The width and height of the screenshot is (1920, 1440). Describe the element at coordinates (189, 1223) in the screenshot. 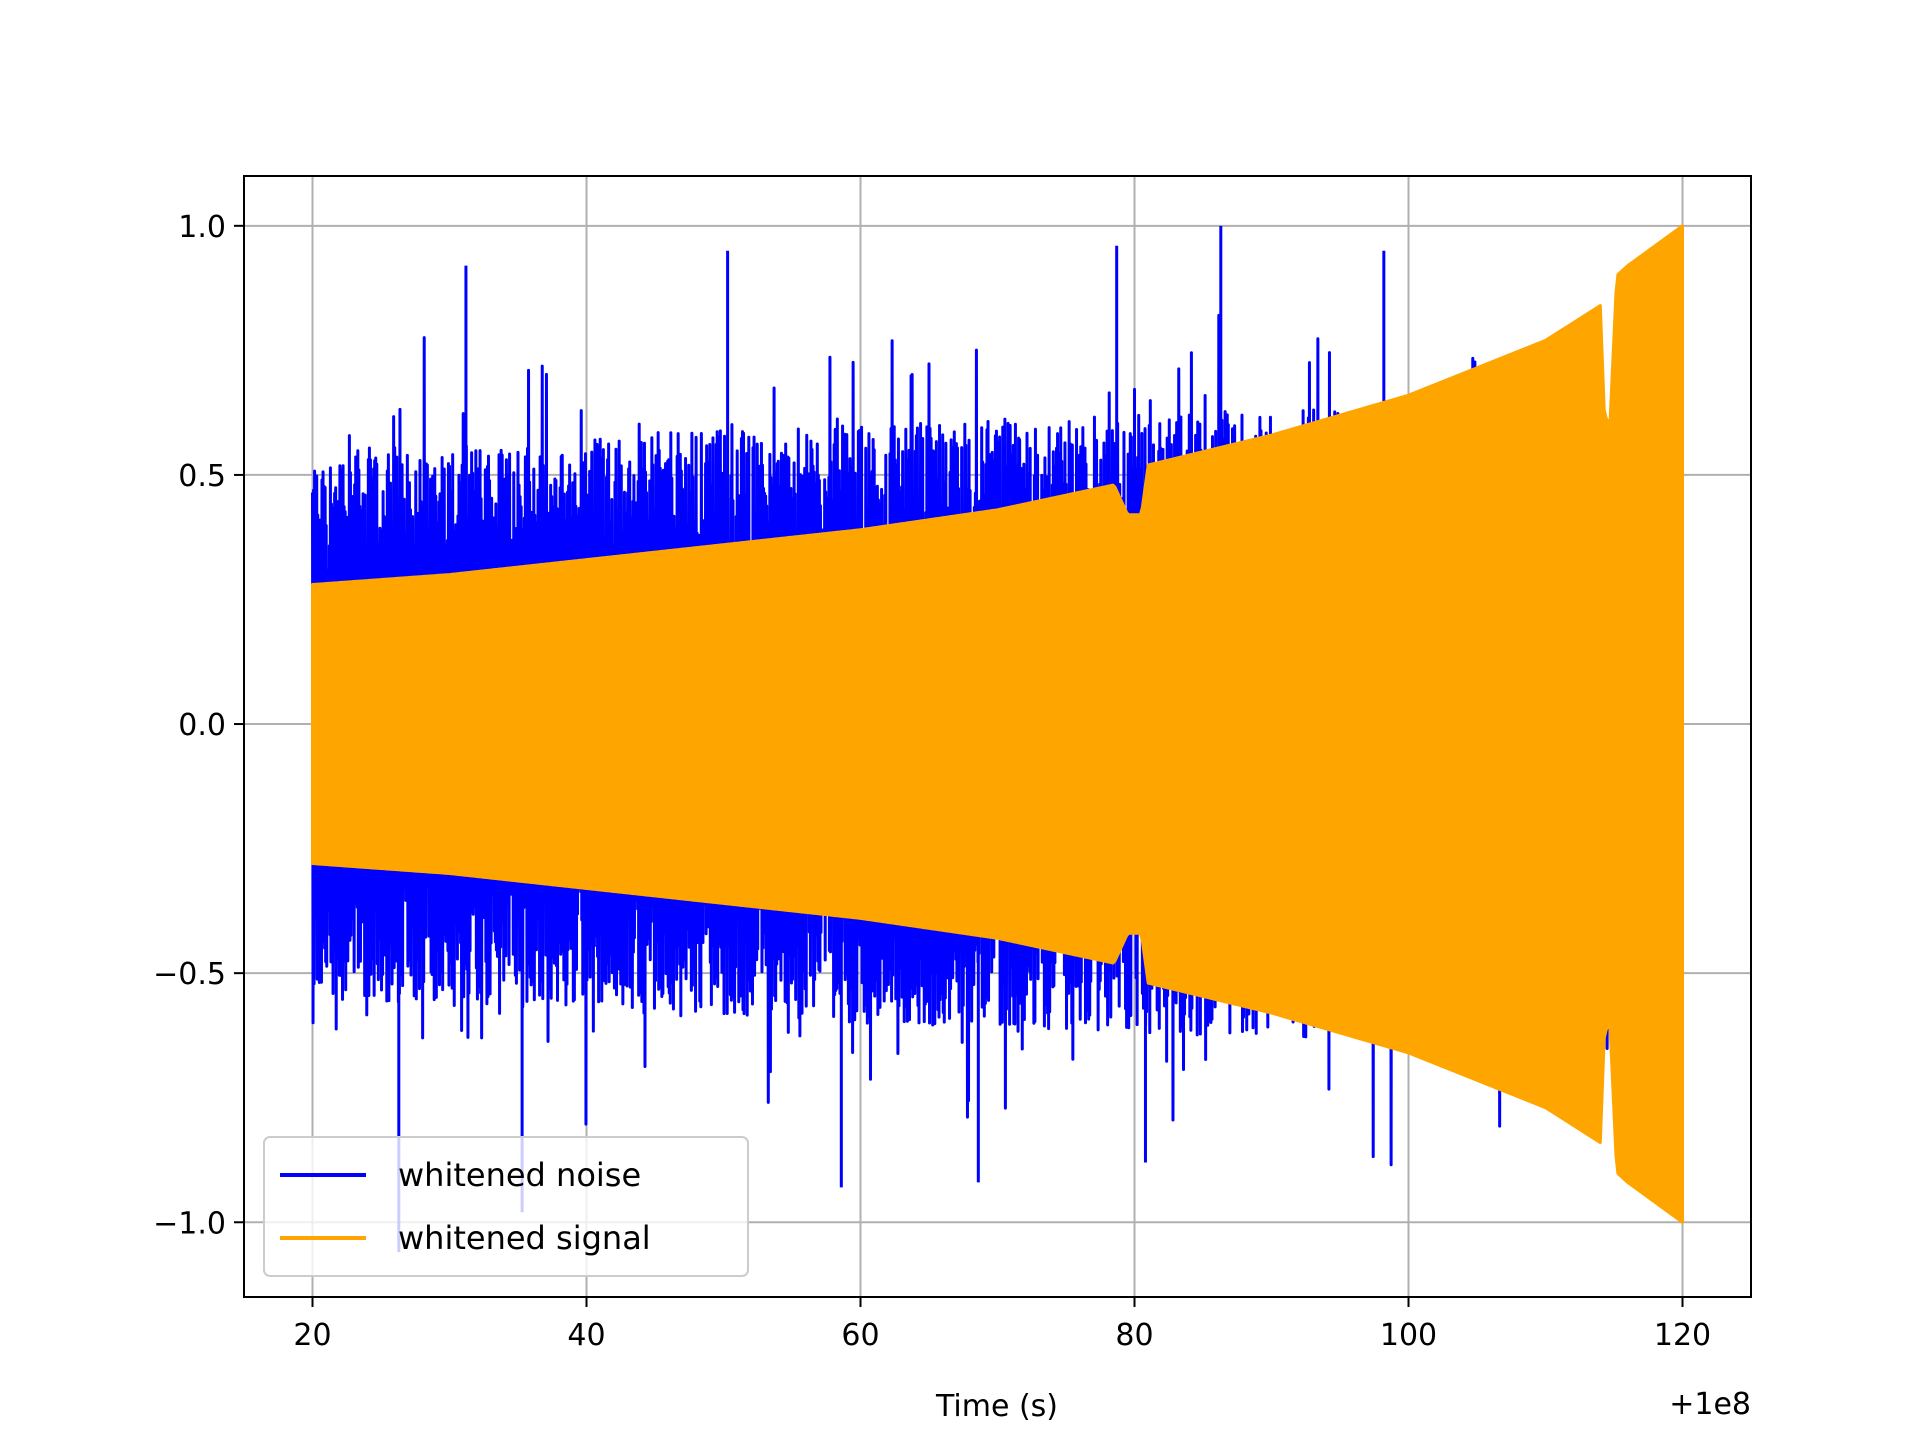

I see `y-tick-label: −1.0` at that location.